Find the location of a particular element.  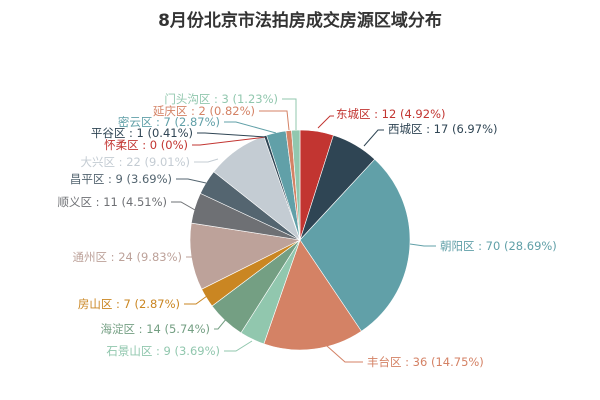

slice-label: 顺义区 : 11 (4.51%) is located at coordinates (112, 202).